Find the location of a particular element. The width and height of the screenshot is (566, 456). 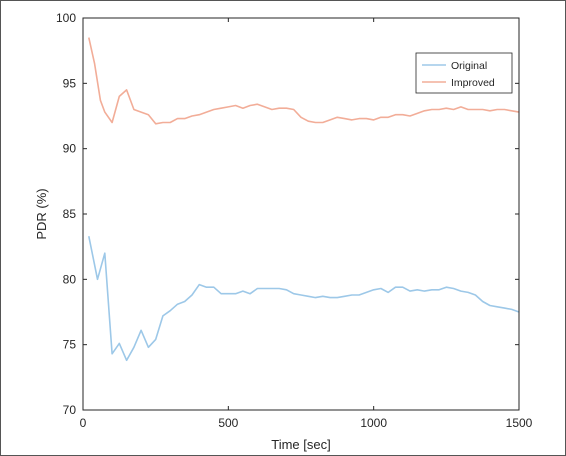

y-tick-label: 70 is located at coordinates (70, 410).